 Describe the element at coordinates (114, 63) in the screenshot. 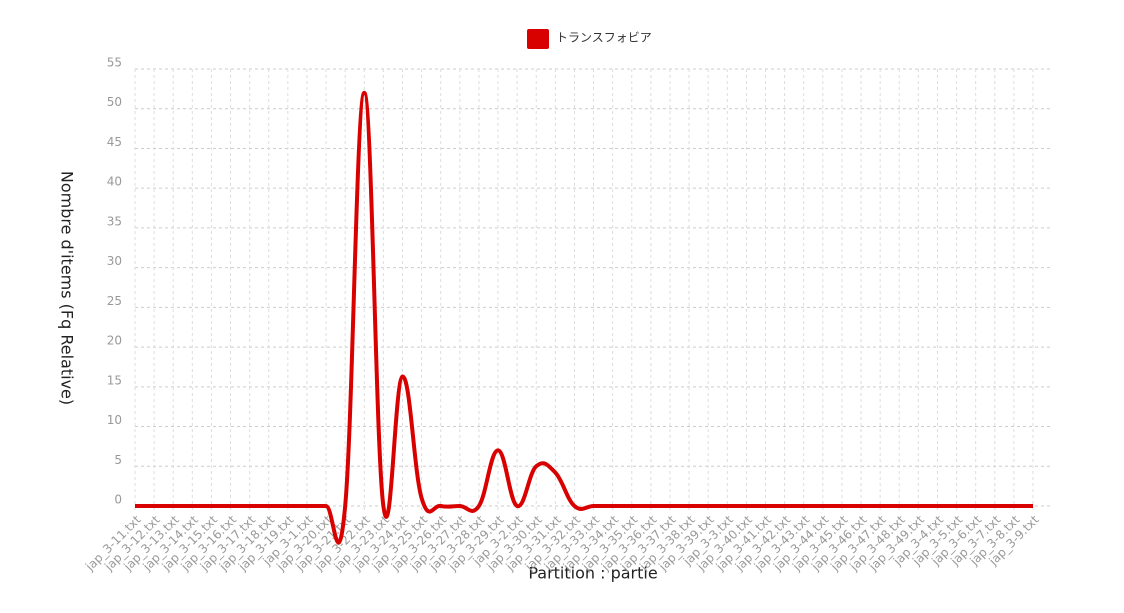

I see `y-tick-label: 55` at that location.